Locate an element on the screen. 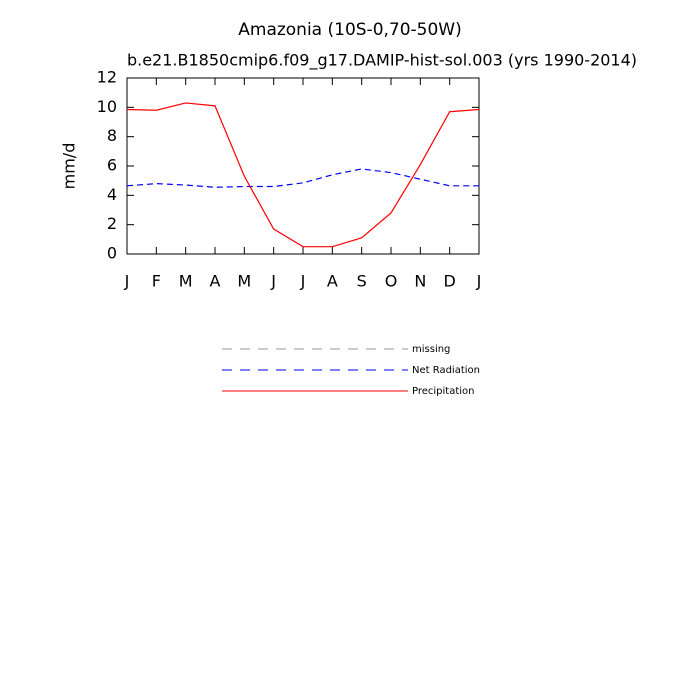 Image resolution: width=700 pixels, height=700 pixels. y-axis-label: mm/d is located at coordinates (69, 166).